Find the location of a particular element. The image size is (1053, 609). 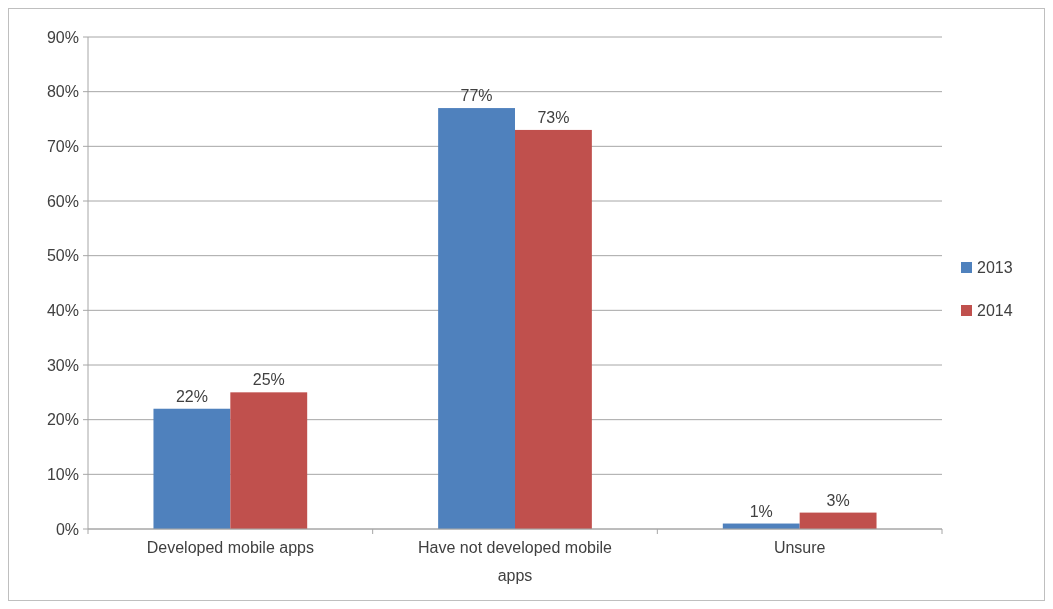

y-tick-label: 70% is located at coordinates (62, 146).